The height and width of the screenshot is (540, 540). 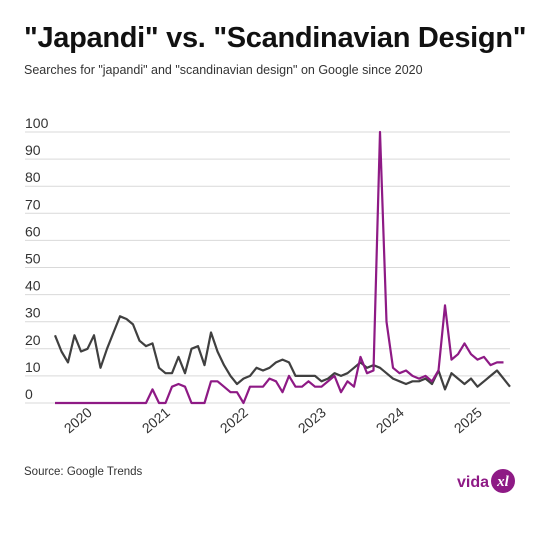 I want to click on y-axis-labels: 0 10 20 30 40 50 60 70 80 90 100, so click(x=37, y=258).